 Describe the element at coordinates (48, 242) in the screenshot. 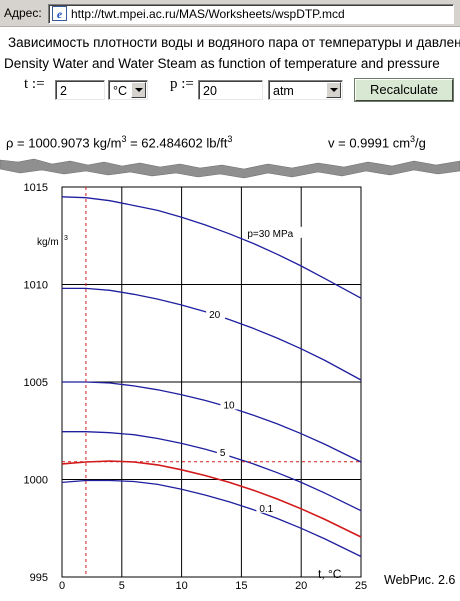

I see `y-axis-unit: kg/m` at that location.